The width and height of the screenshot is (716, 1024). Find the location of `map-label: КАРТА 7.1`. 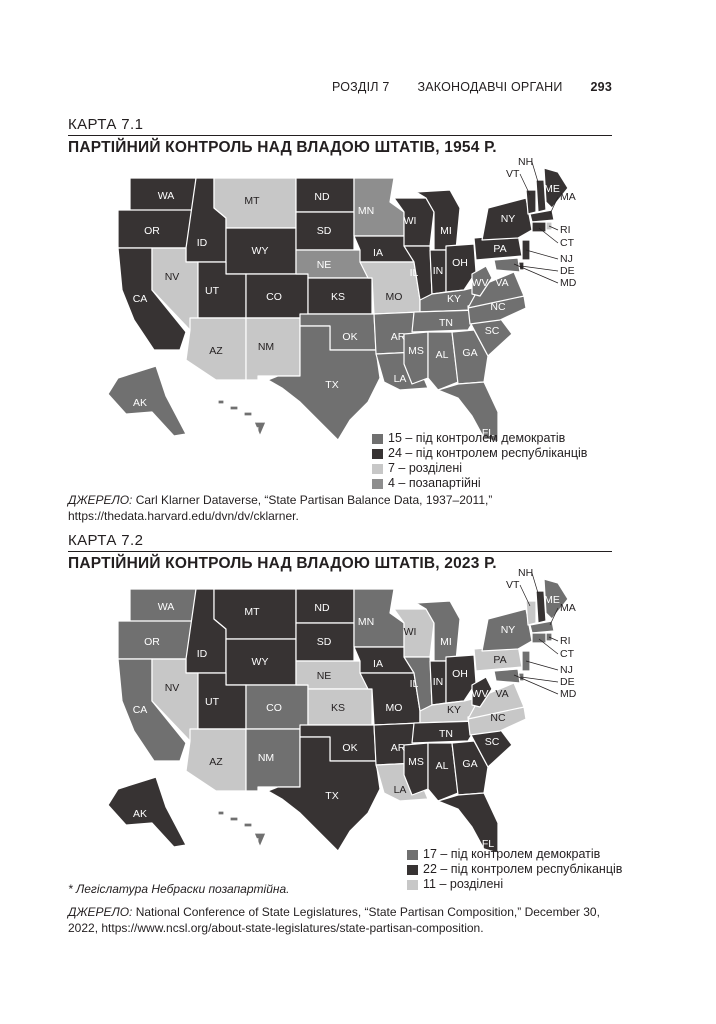

map-label: КАРТА 7.1 is located at coordinates (340, 126).